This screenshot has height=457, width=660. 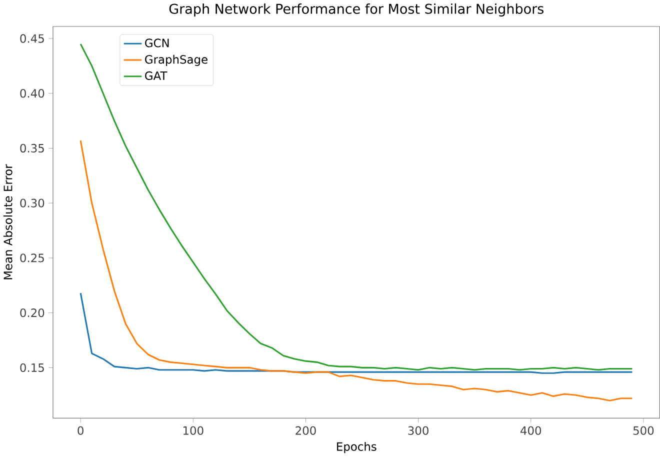 What do you see at coordinates (32, 93) in the screenshot?
I see `y-tick-label: 0.40` at bounding box center [32, 93].